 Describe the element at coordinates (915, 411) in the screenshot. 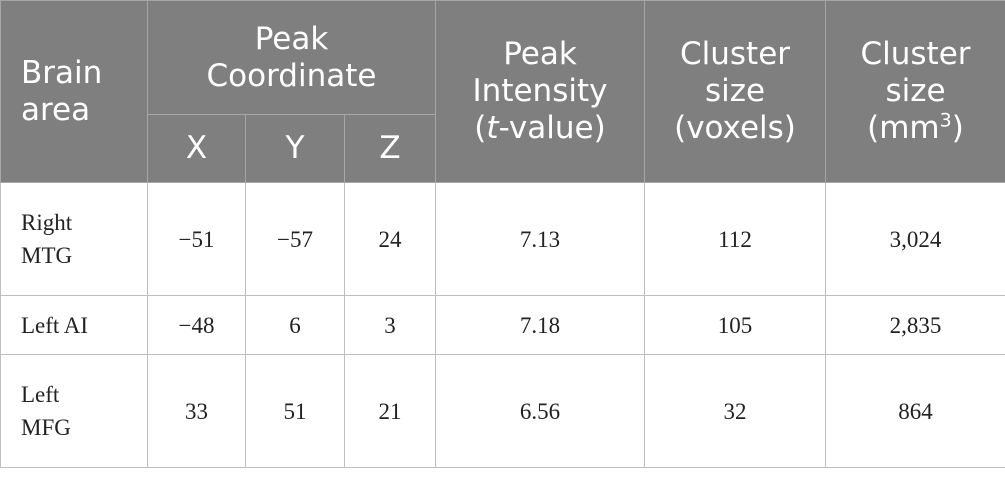

I see `cell-cluster-mm3: 864` at that location.